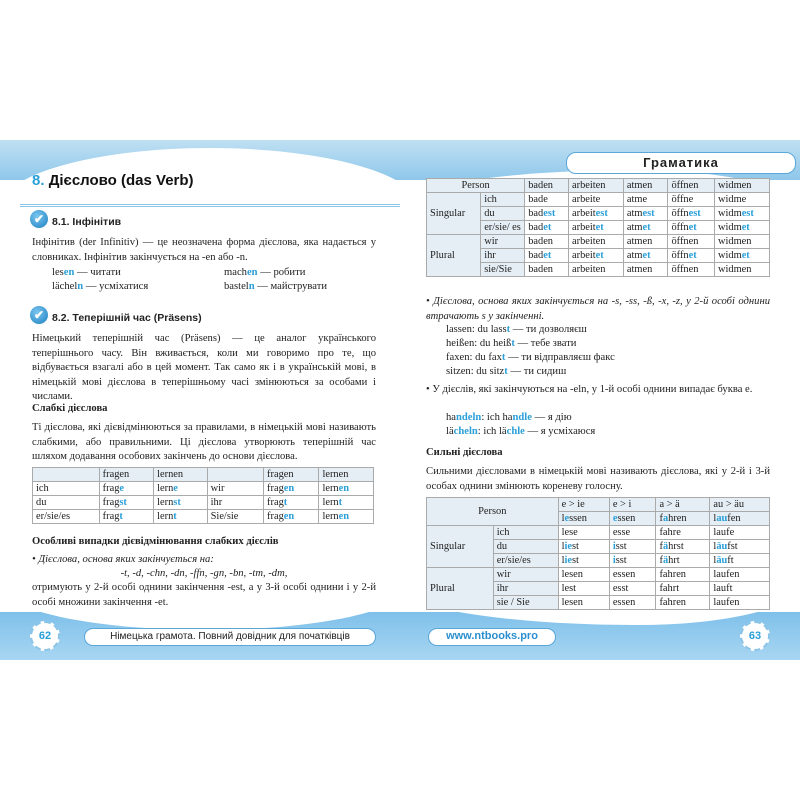 Image resolution: width=800 pixels, height=800 pixels. What do you see at coordinates (203, 474) in the screenshot?
I see `table-row: fragen lernen fragen lernen` at bounding box center [203, 474].